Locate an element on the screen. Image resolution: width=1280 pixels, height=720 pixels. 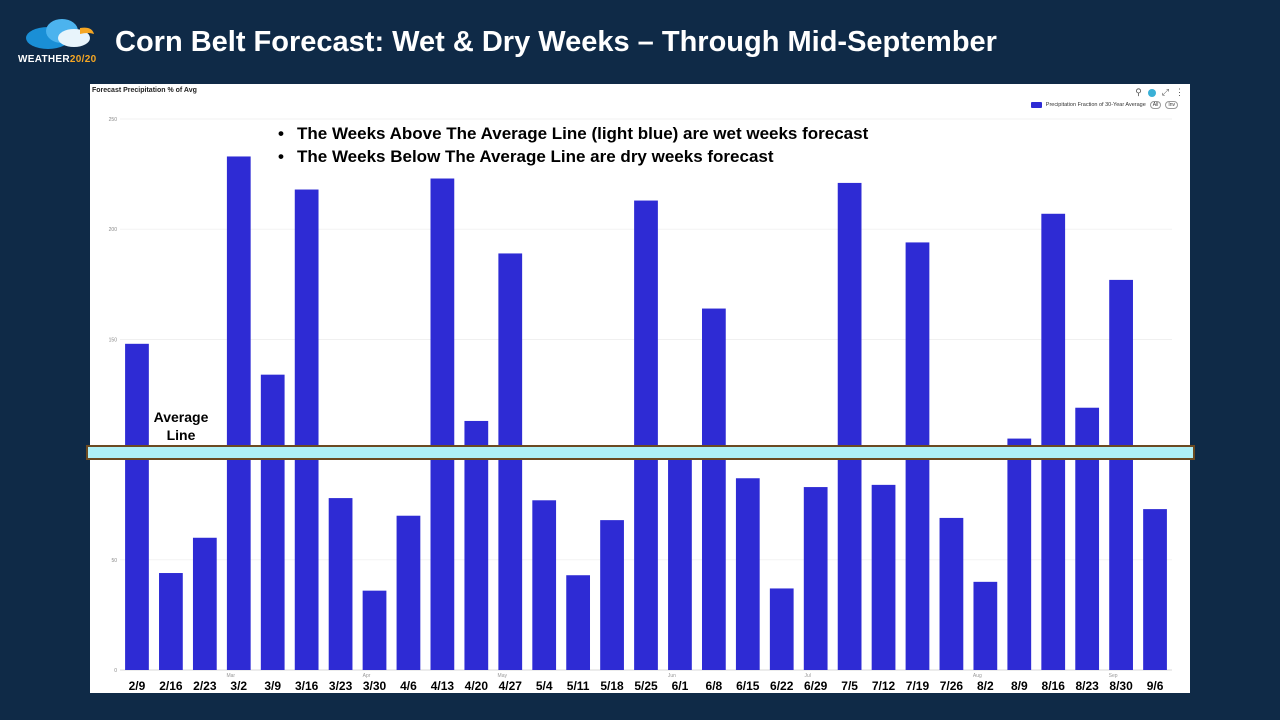
y-tick-label: 0 is located at coordinates (115, 671).